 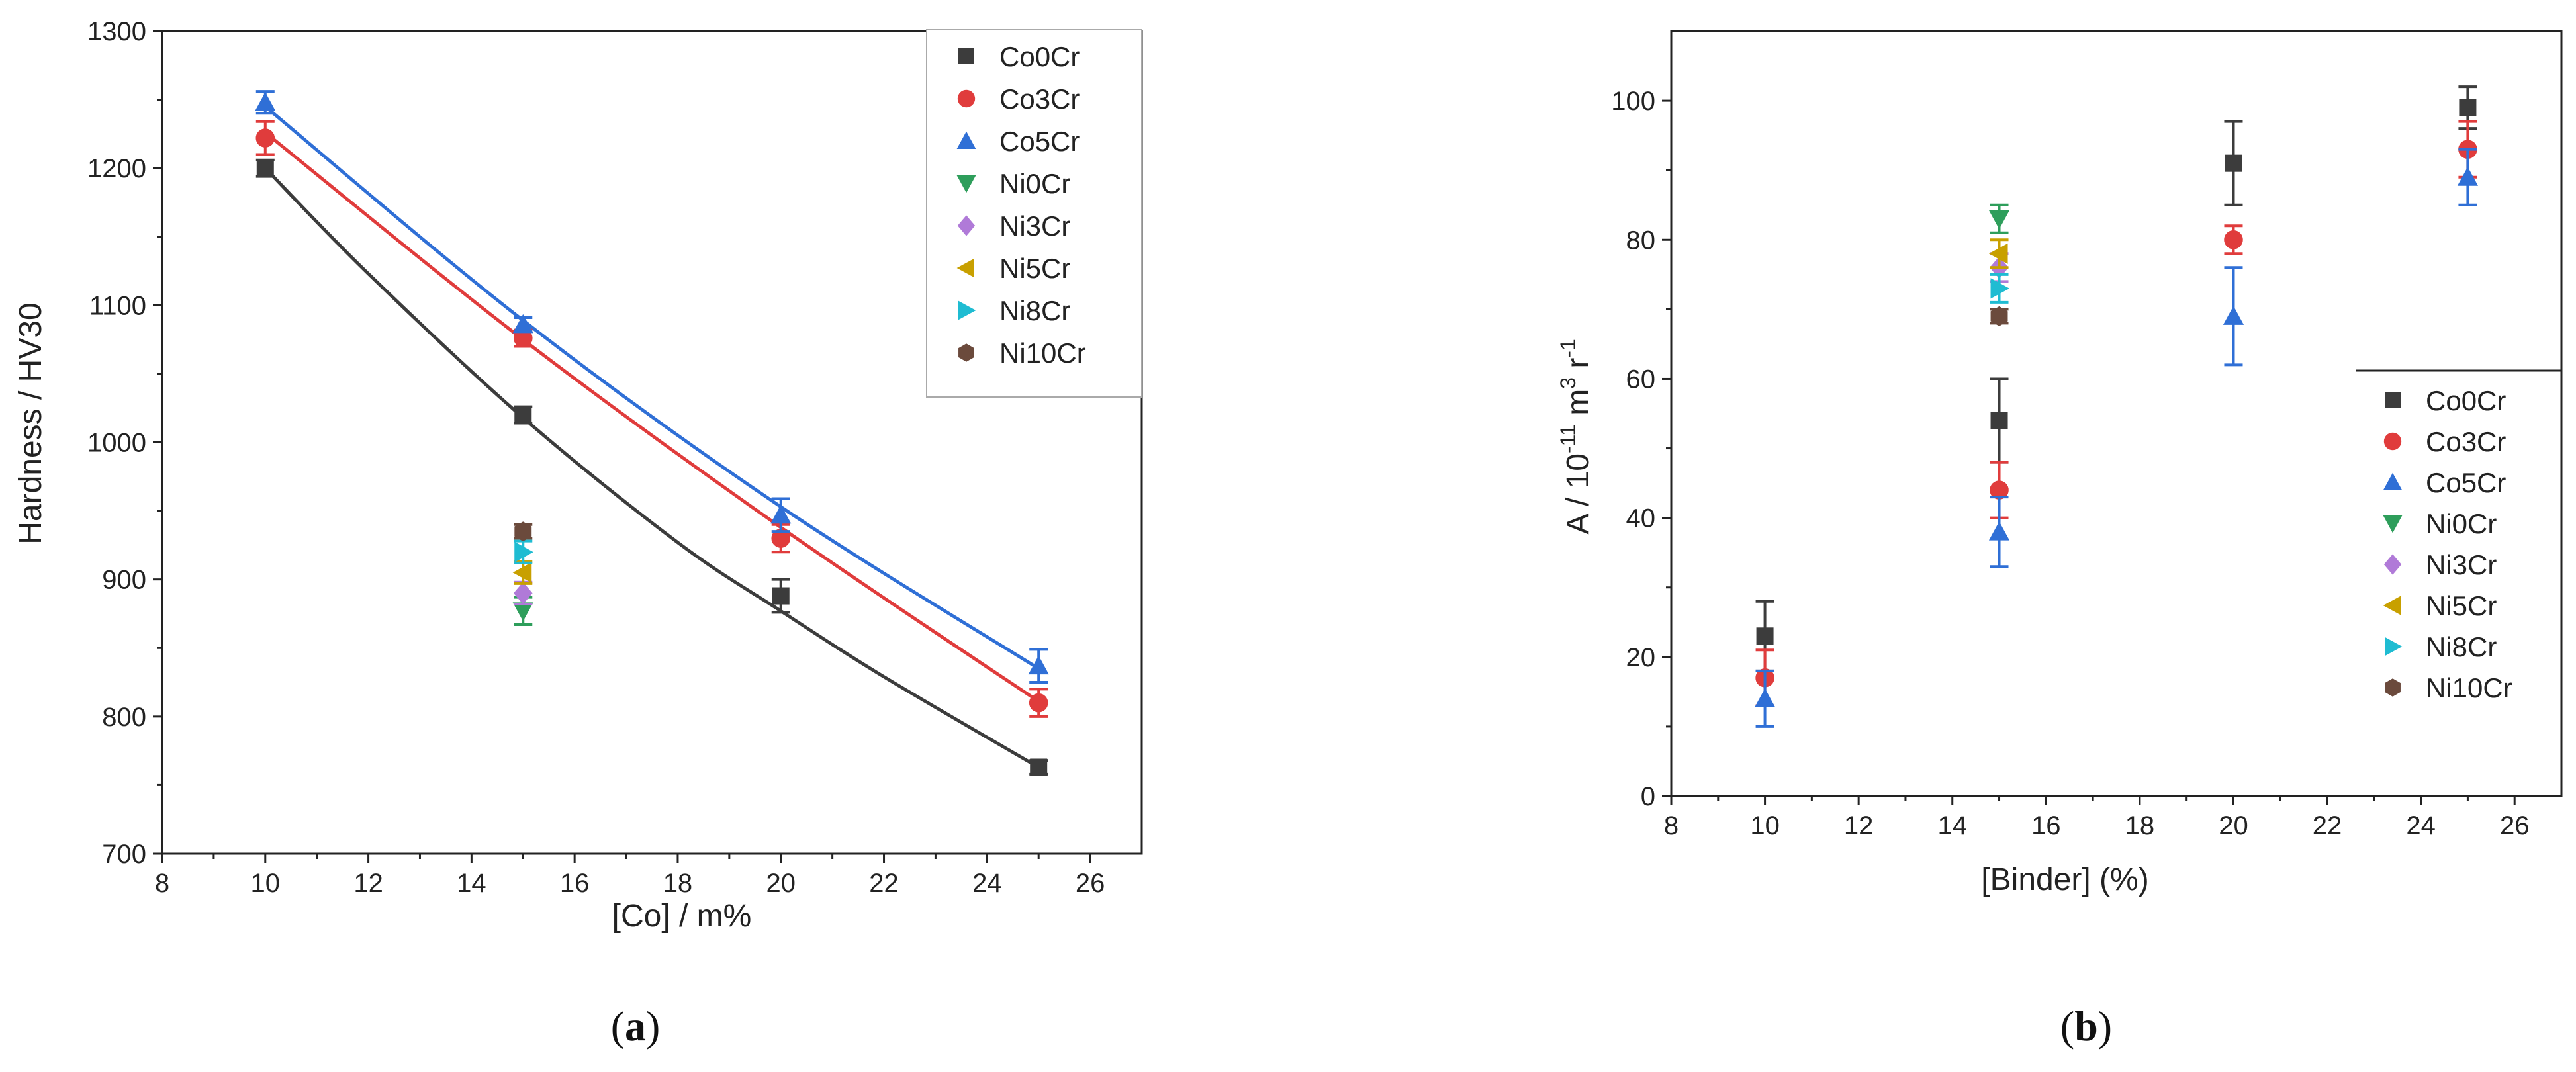 I want to click on legend-marker-co5cr, so click(x=966, y=140).